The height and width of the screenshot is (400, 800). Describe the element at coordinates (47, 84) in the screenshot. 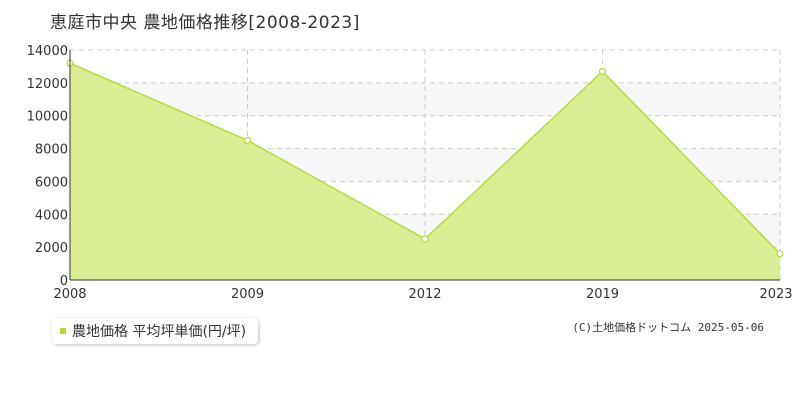

I see `y-tick-label: 12000` at that location.